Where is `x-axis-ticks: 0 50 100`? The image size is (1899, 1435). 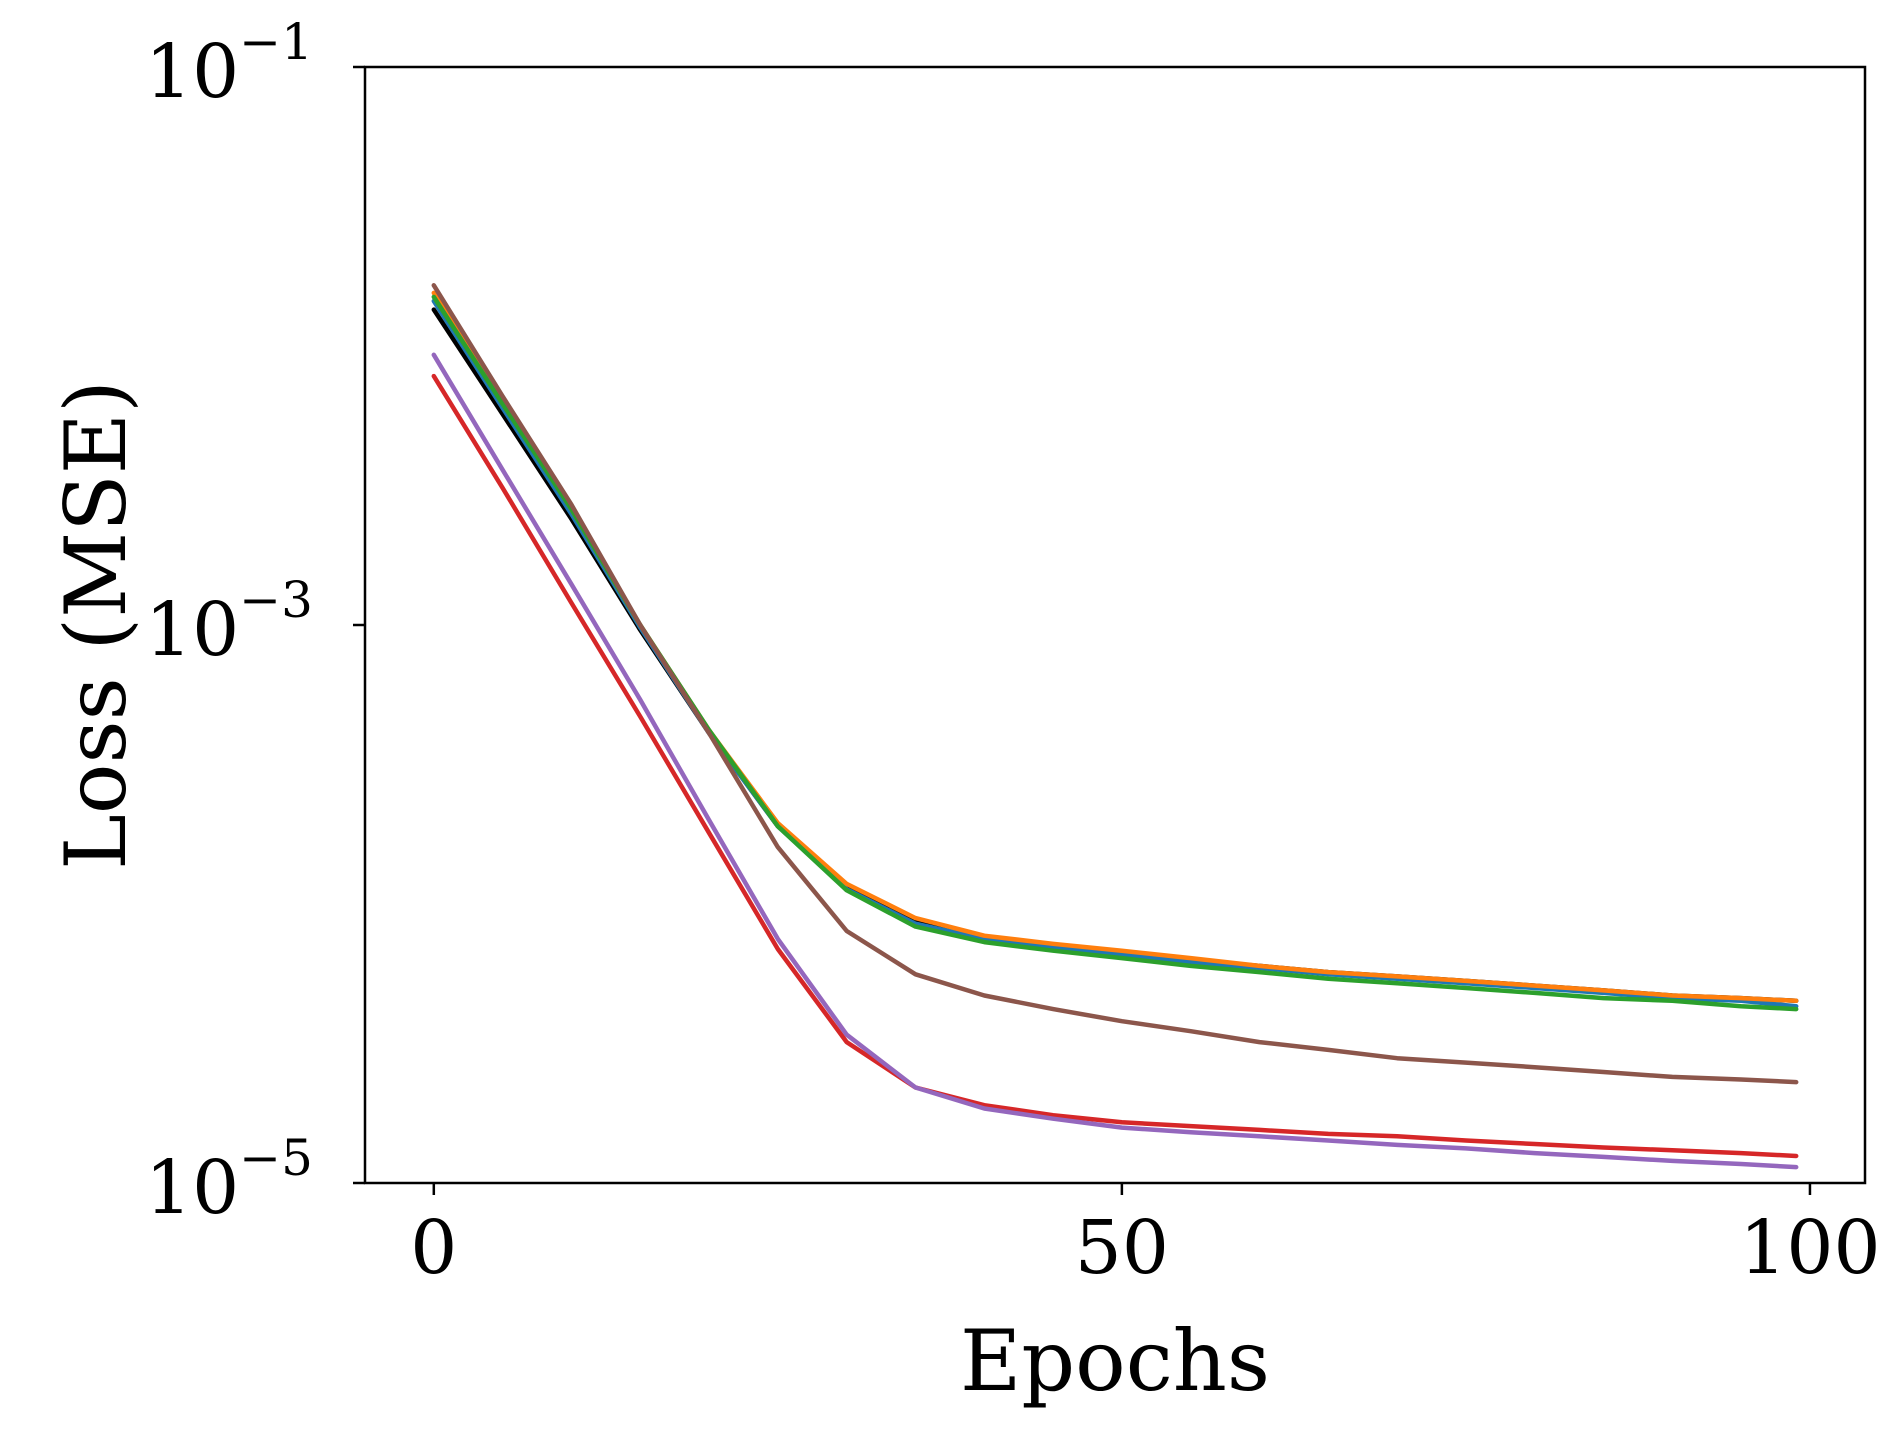
x-axis-ticks: 0 50 100 is located at coordinates (1145, 1237).